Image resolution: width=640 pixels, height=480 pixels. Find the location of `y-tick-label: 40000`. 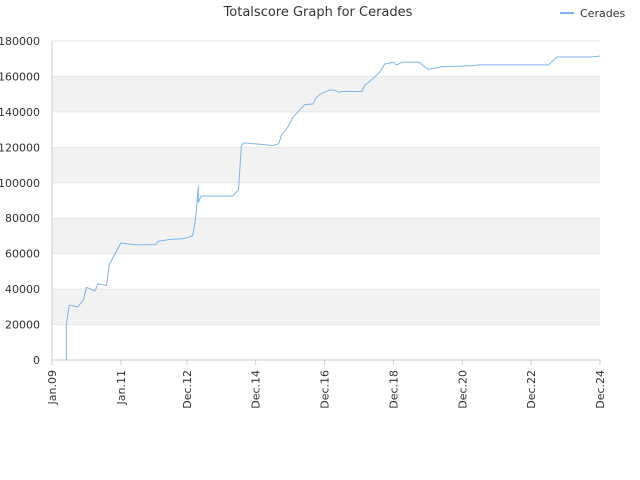

y-tick-label: 40000 is located at coordinates (22, 289).